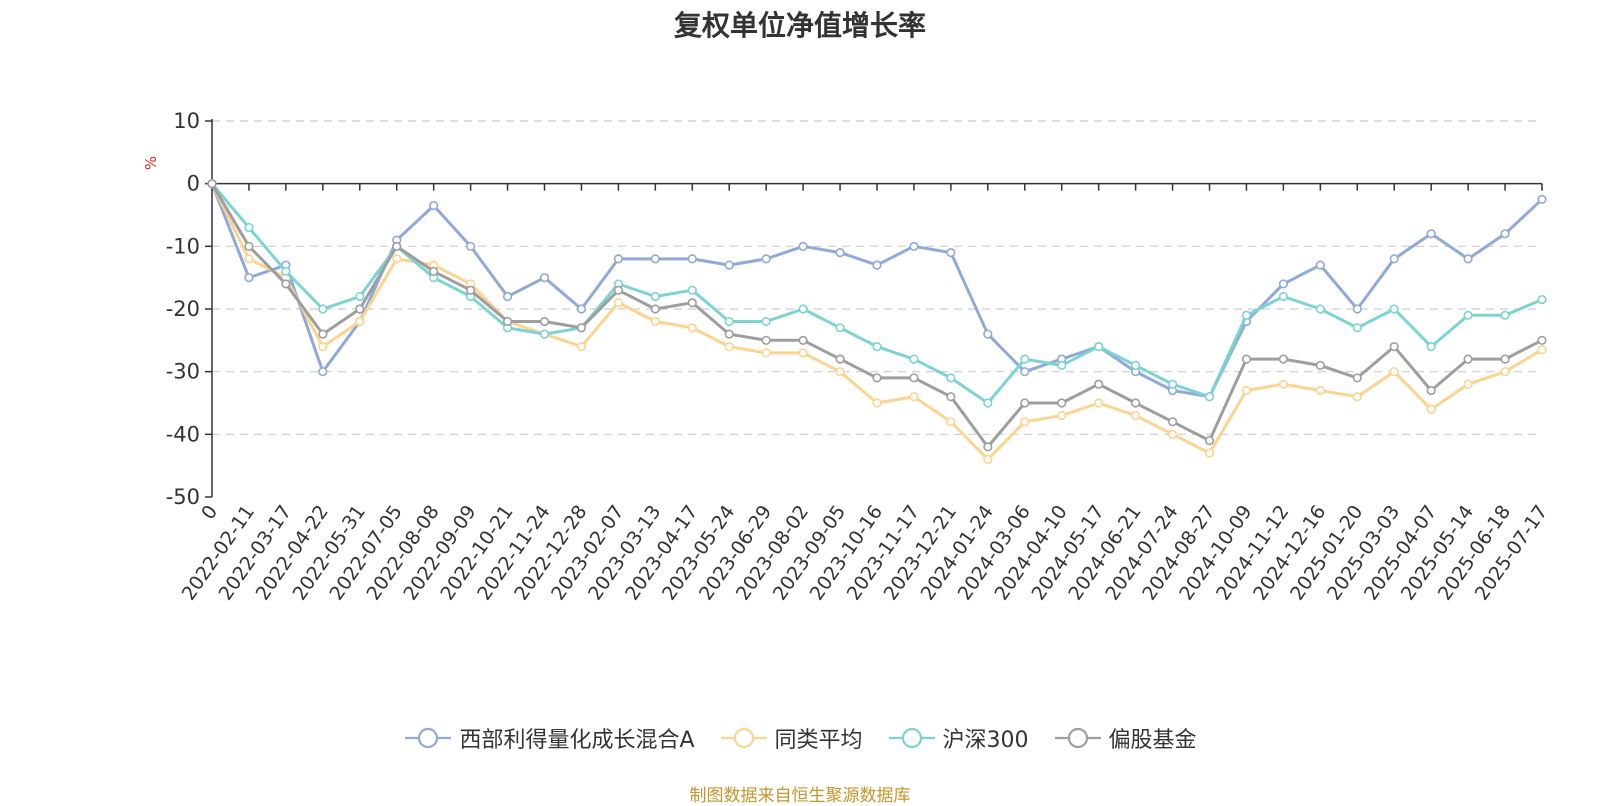 This screenshot has height=806, width=1600. I want to click on legend: 西部利得量化成长混合A 同类平均 沪深300 偏股基金, so click(800, 738).